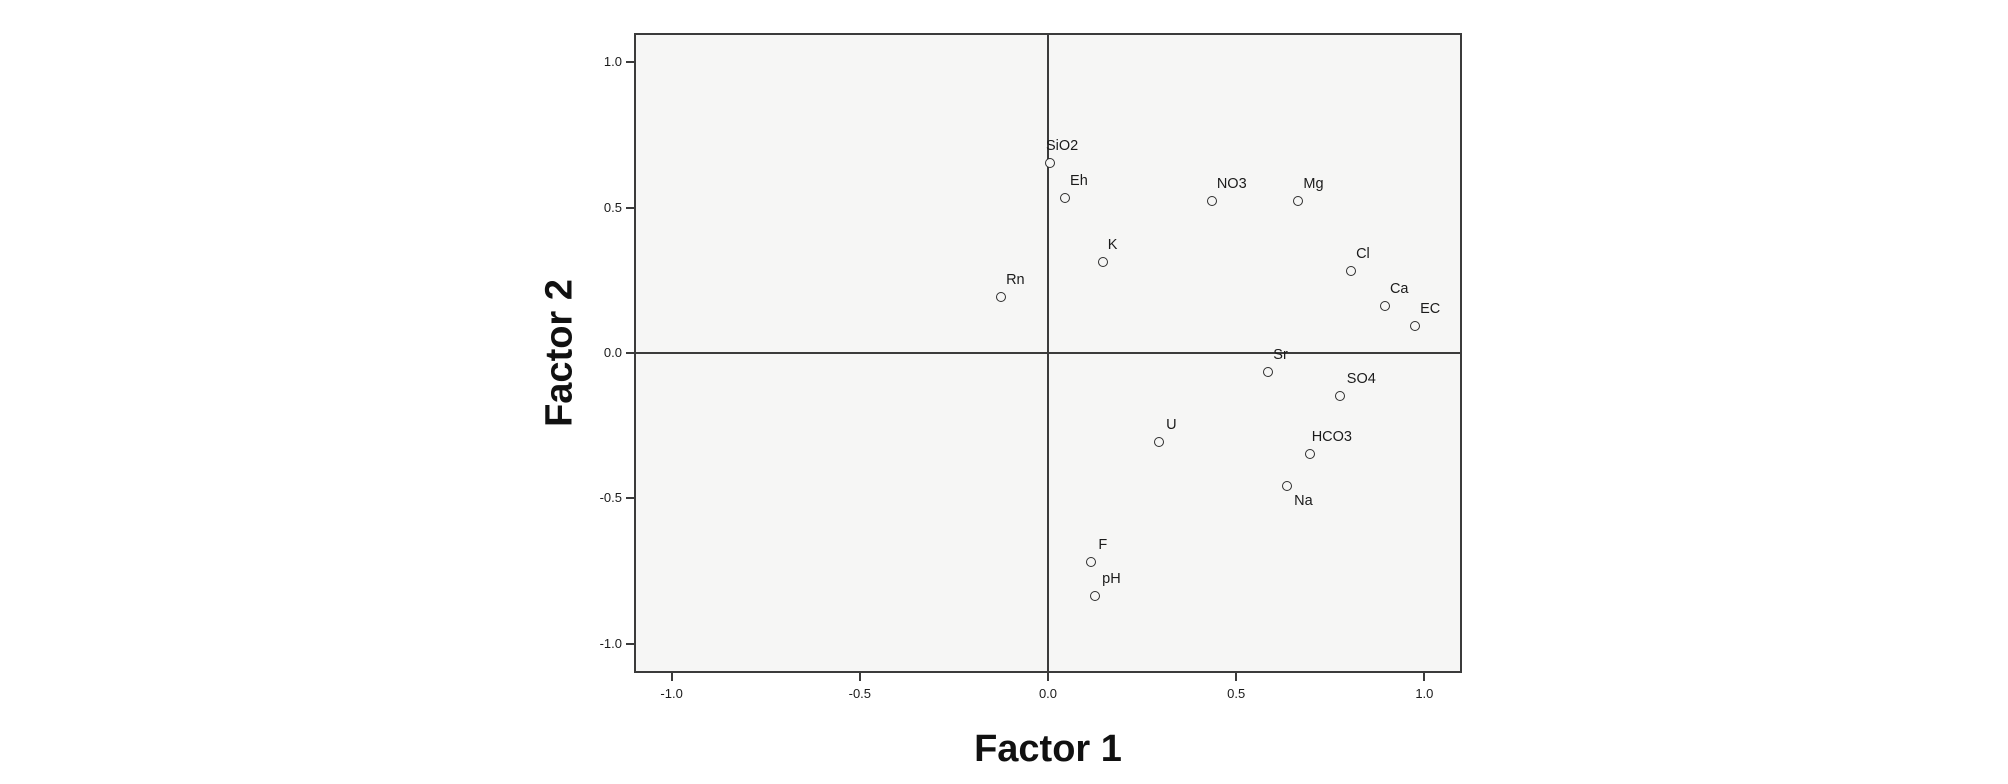  Describe the element at coordinates (1159, 442) in the screenshot. I see `data-point-U` at that location.